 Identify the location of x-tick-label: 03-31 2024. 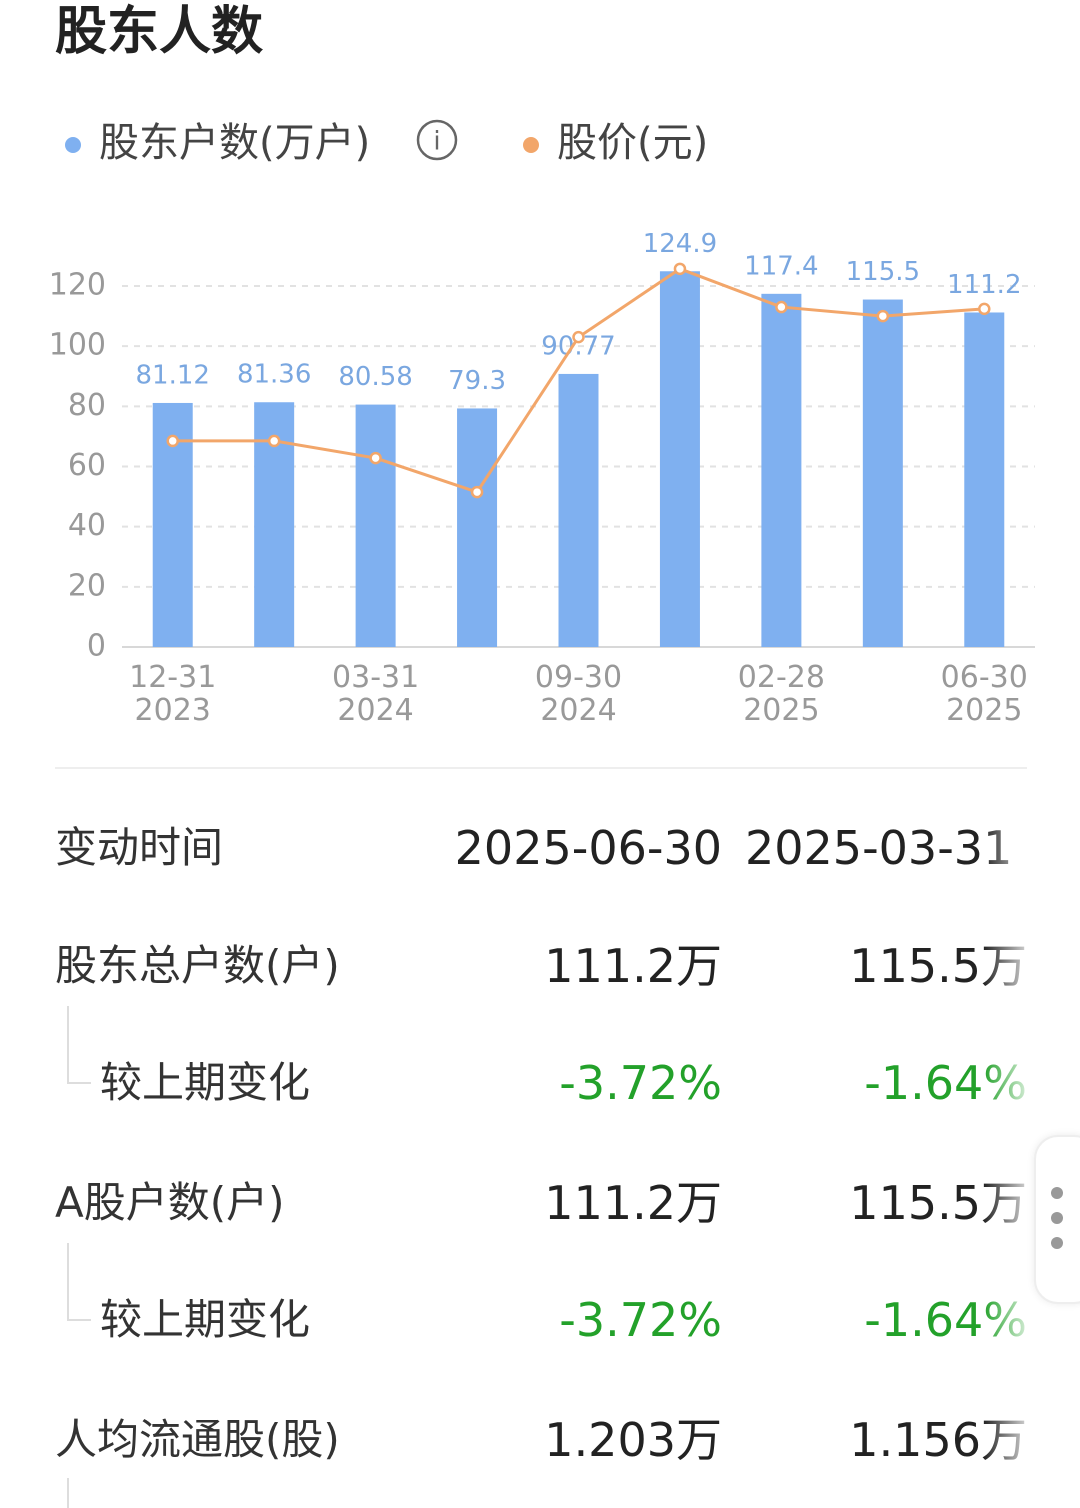
(376, 694).